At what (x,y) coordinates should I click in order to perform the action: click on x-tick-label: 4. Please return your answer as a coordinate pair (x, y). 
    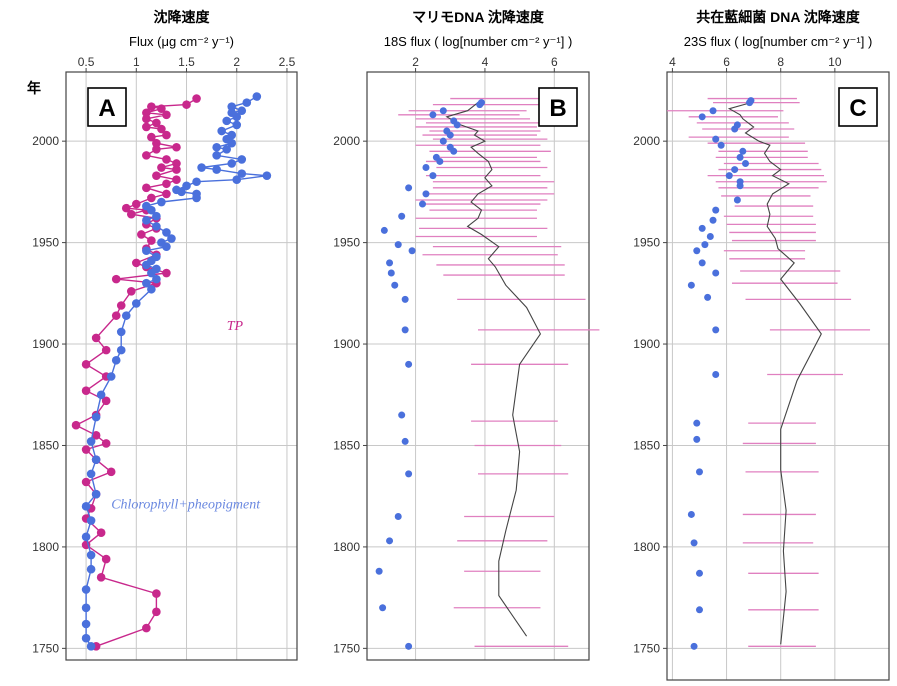
    Looking at the image, I should click on (672, 62).